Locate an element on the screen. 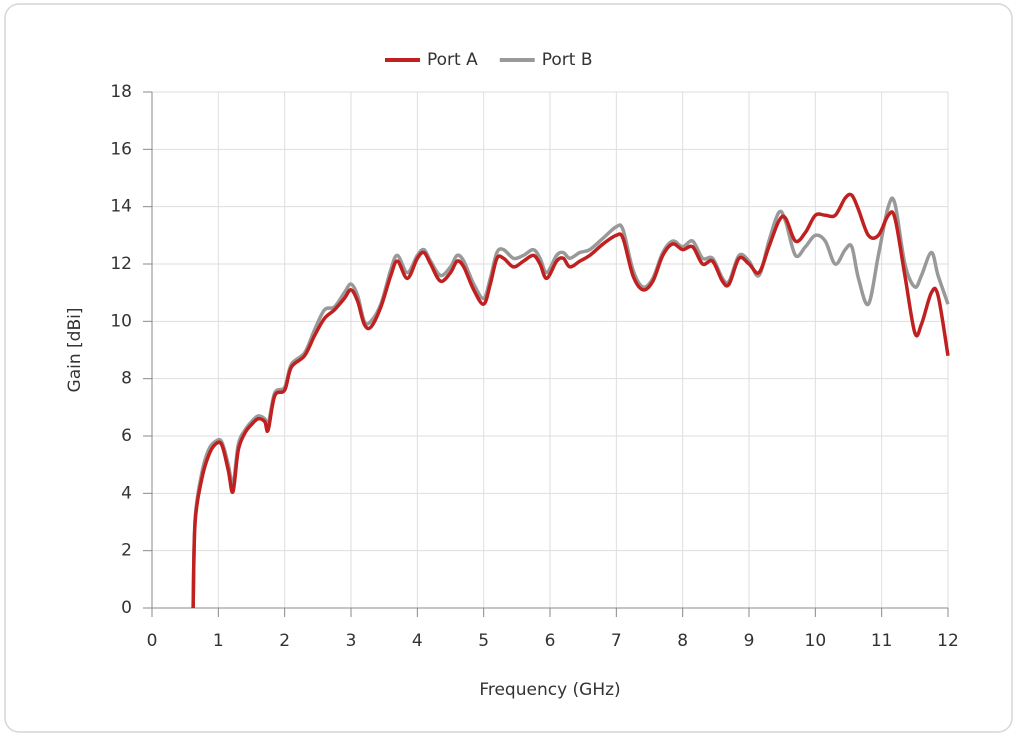 The image size is (1030, 736). x-tick-label: 6 is located at coordinates (550, 641).